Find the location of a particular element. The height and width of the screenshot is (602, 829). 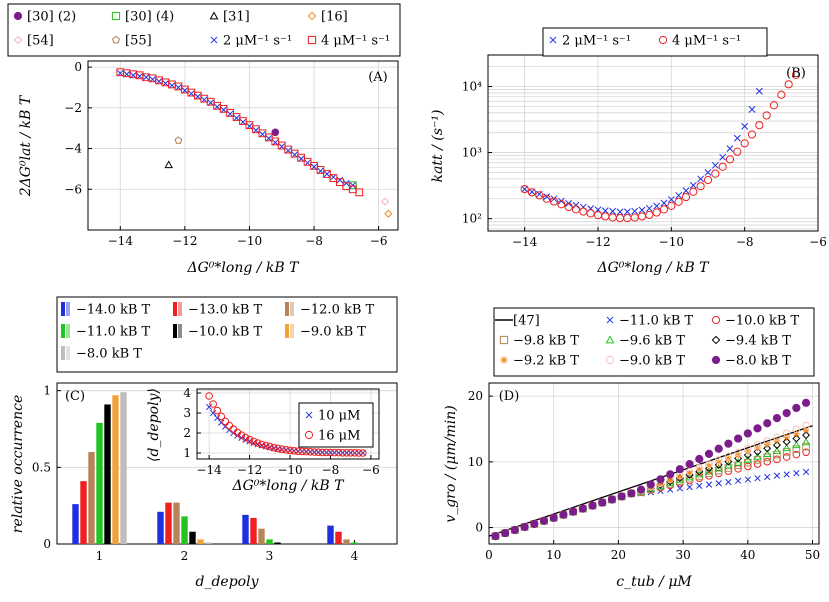

legend-entry-label: [30] (2) is located at coordinates (51, 17).